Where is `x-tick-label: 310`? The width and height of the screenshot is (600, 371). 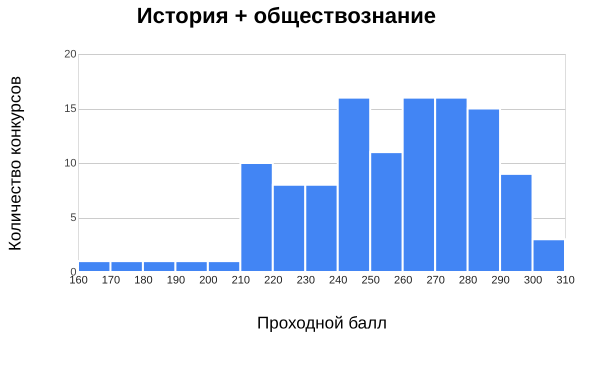 x-tick-label: 310 is located at coordinates (565, 280).